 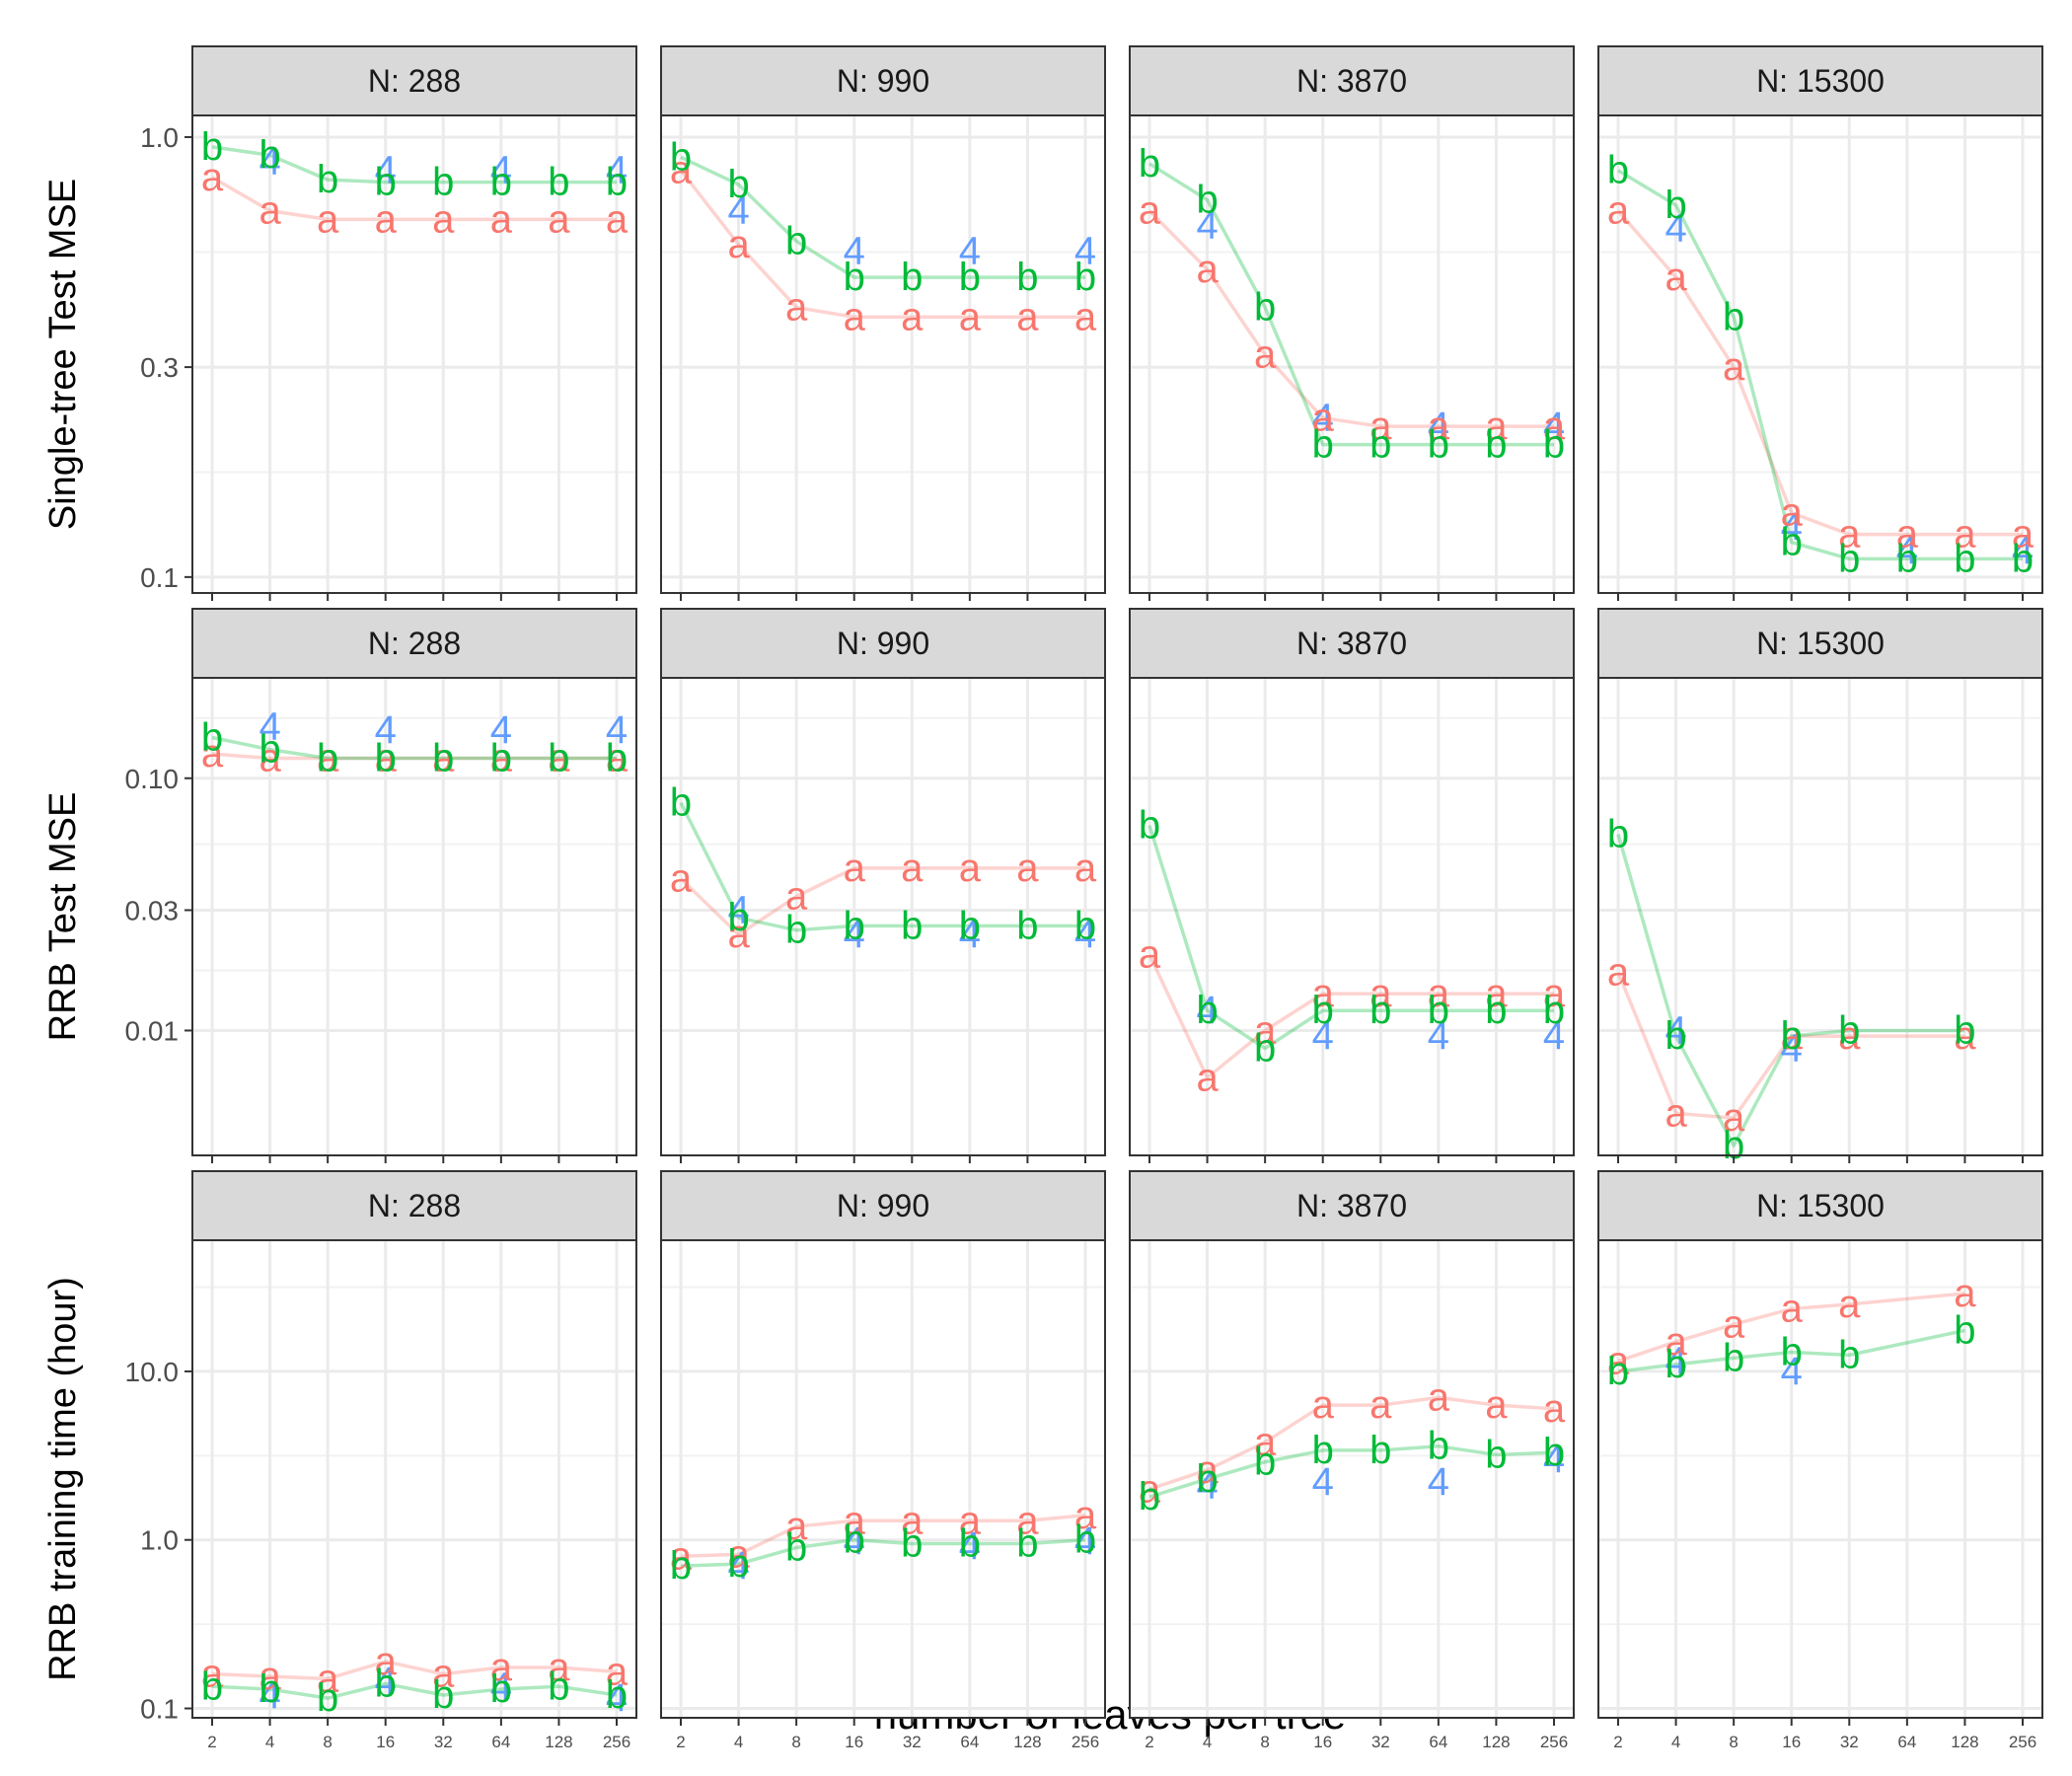 I want to click on y-tick-label: 0.01, so click(x=153, y=1031).